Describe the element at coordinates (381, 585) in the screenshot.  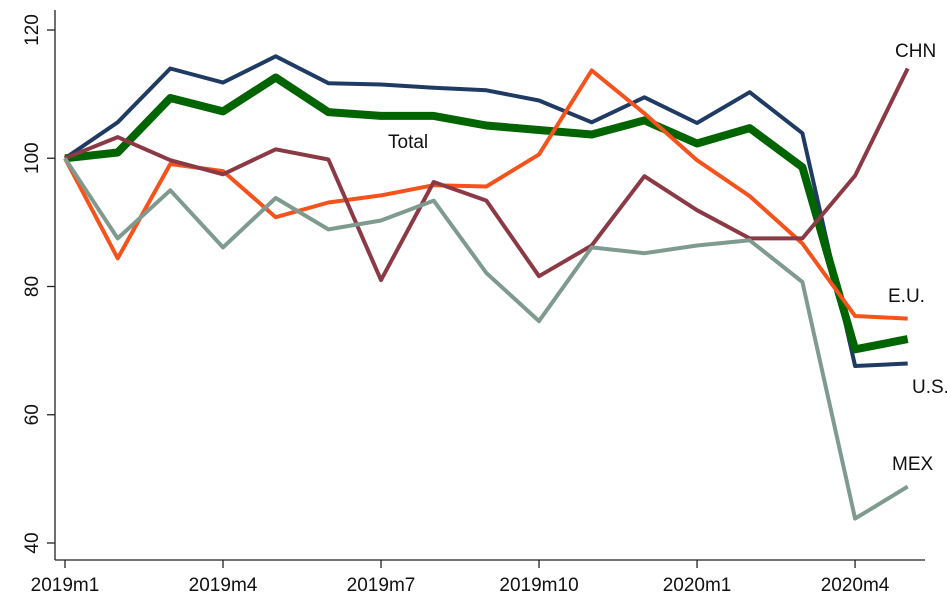
I see `x-tick-label: 2019m7` at that location.